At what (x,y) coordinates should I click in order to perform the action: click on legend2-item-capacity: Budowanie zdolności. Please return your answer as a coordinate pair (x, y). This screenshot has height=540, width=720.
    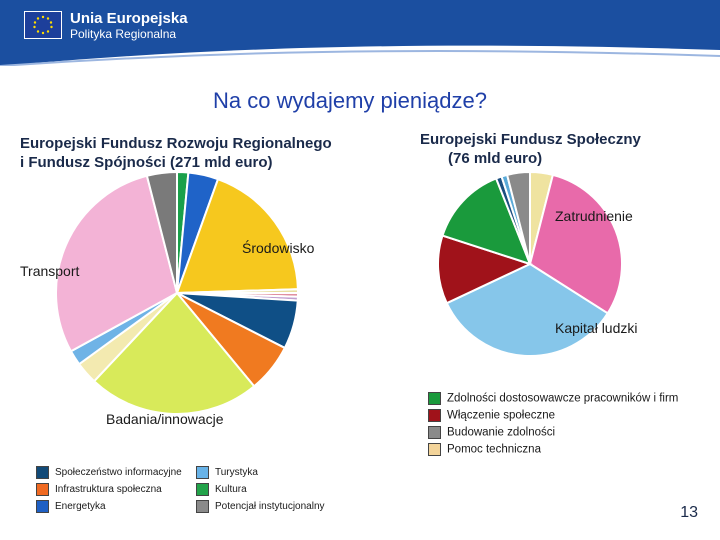
    Looking at the image, I should click on (491, 432).